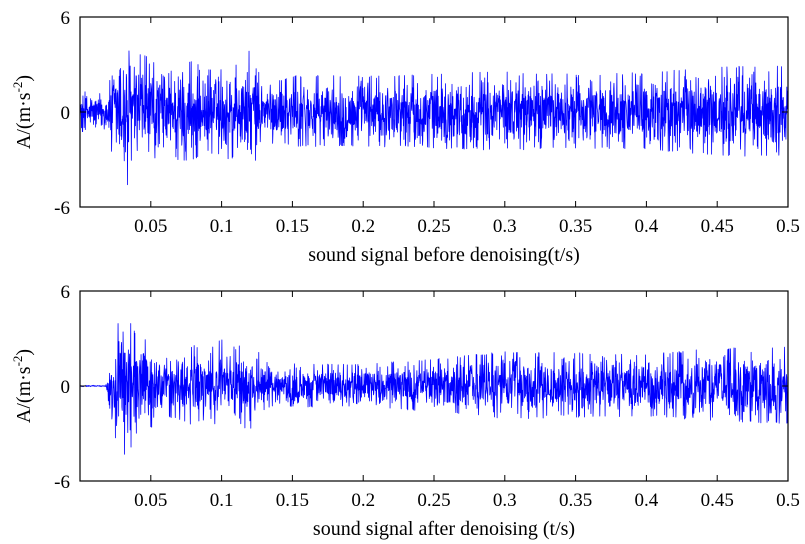 Image resolution: width=805 pixels, height=544 pixels. What do you see at coordinates (433, 500) in the screenshot?
I see `bottom-x-tick-label: 0.25` at bounding box center [433, 500].